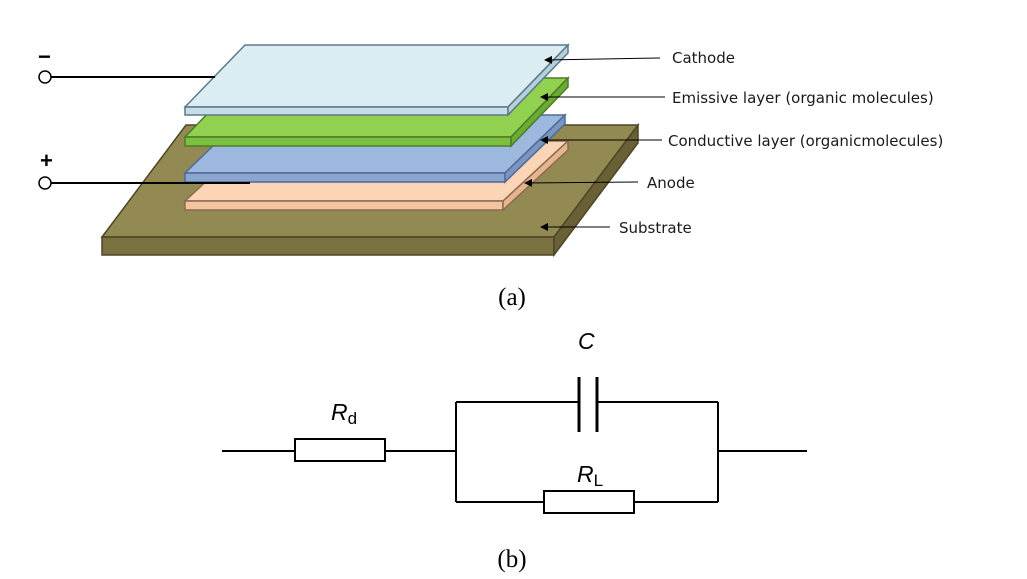  Describe the element at coordinates (671, 183) in the screenshot. I see `label-anode: Anode` at that location.